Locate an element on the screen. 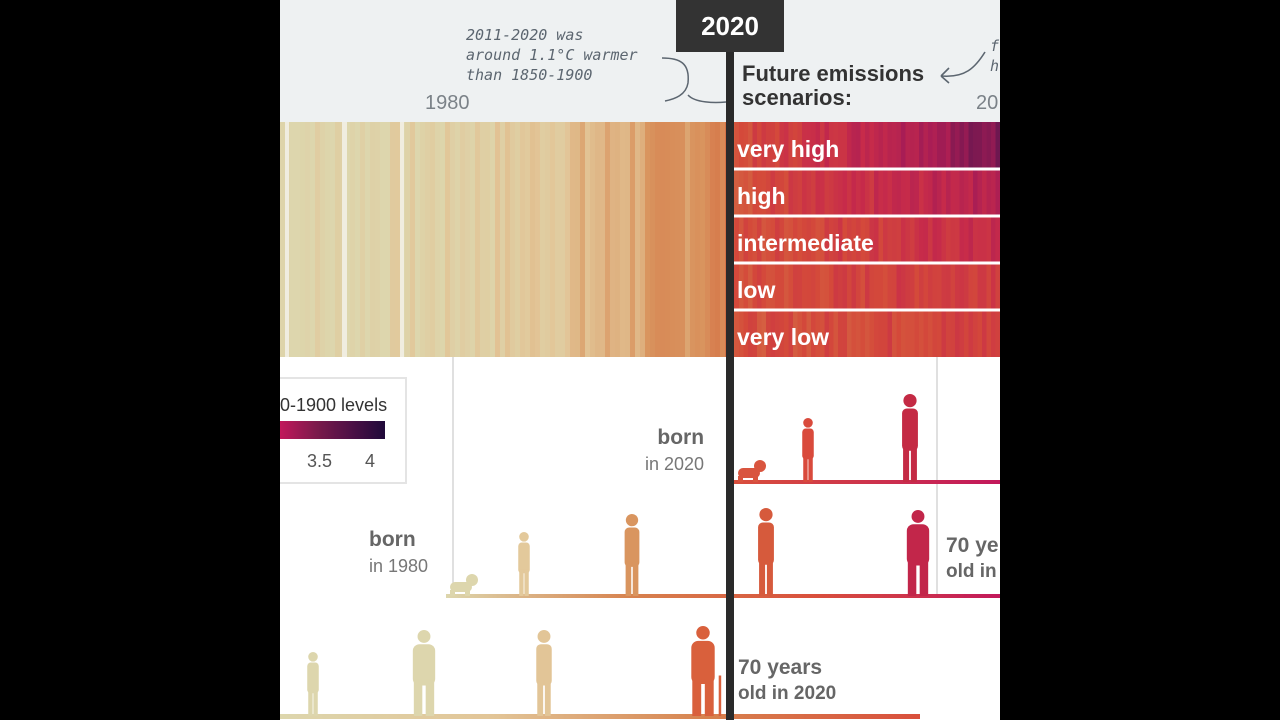  baseline-born-1980 is located at coordinates (723, 596).